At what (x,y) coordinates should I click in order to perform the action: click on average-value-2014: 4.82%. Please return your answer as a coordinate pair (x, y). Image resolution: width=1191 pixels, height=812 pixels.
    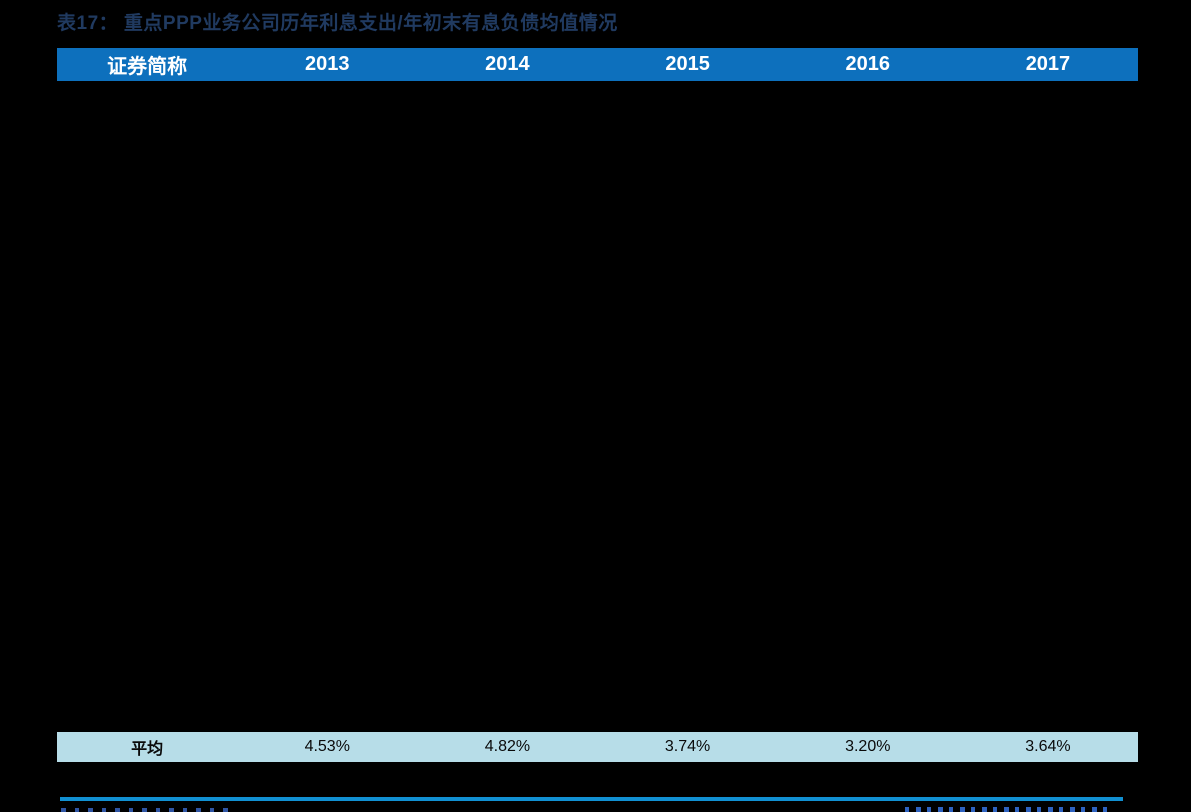
    Looking at the image, I should click on (507, 746).